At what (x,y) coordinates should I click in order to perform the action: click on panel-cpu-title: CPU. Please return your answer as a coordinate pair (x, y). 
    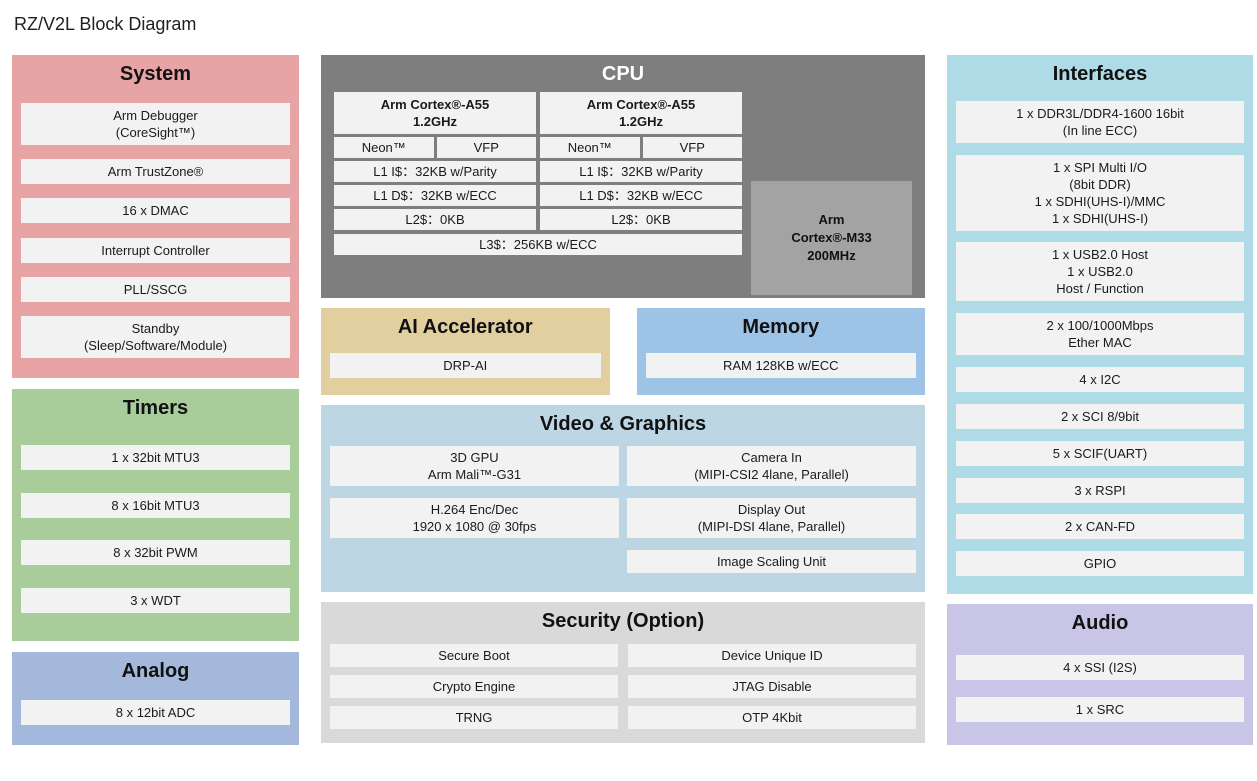
    Looking at the image, I should click on (623, 74).